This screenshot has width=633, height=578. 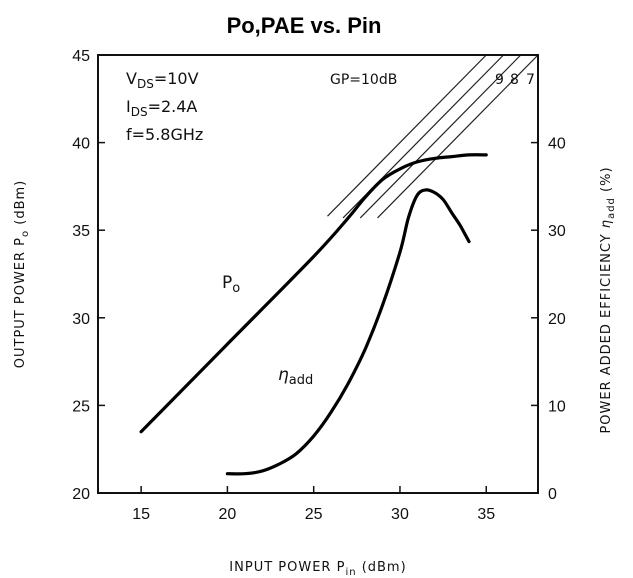 I want to click on gain-line-label: 9, so click(x=499, y=80).